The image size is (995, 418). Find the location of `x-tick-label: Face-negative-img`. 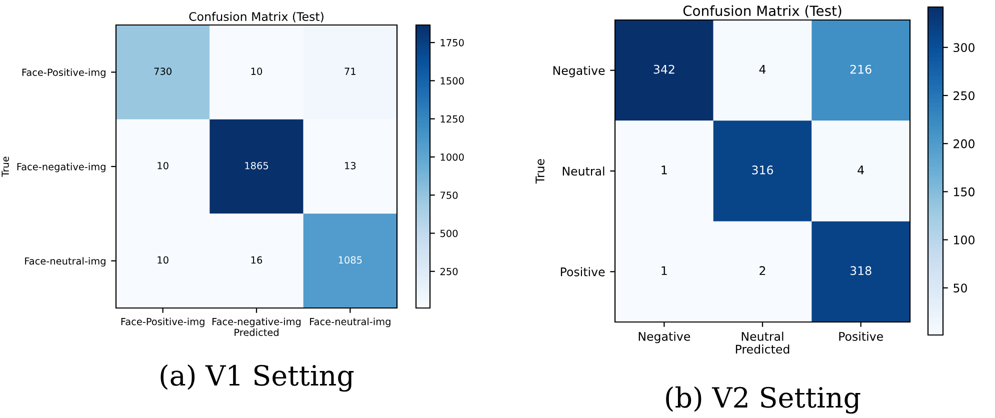

x-tick-label: Face-negative-img is located at coordinates (256, 323).